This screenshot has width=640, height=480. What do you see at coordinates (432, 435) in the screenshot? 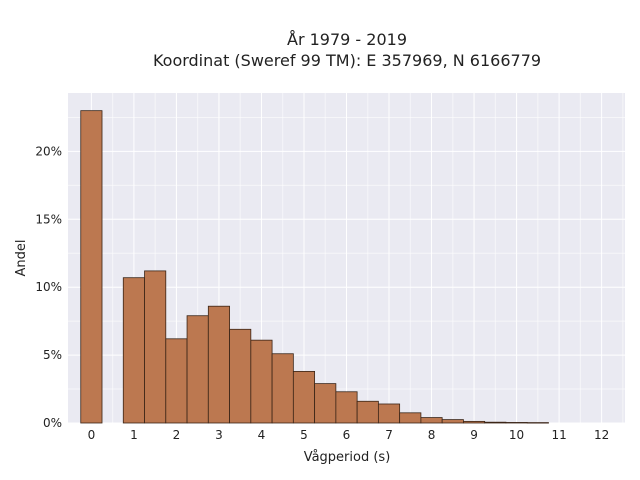
I see `x-tick-label: 8` at bounding box center [432, 435].